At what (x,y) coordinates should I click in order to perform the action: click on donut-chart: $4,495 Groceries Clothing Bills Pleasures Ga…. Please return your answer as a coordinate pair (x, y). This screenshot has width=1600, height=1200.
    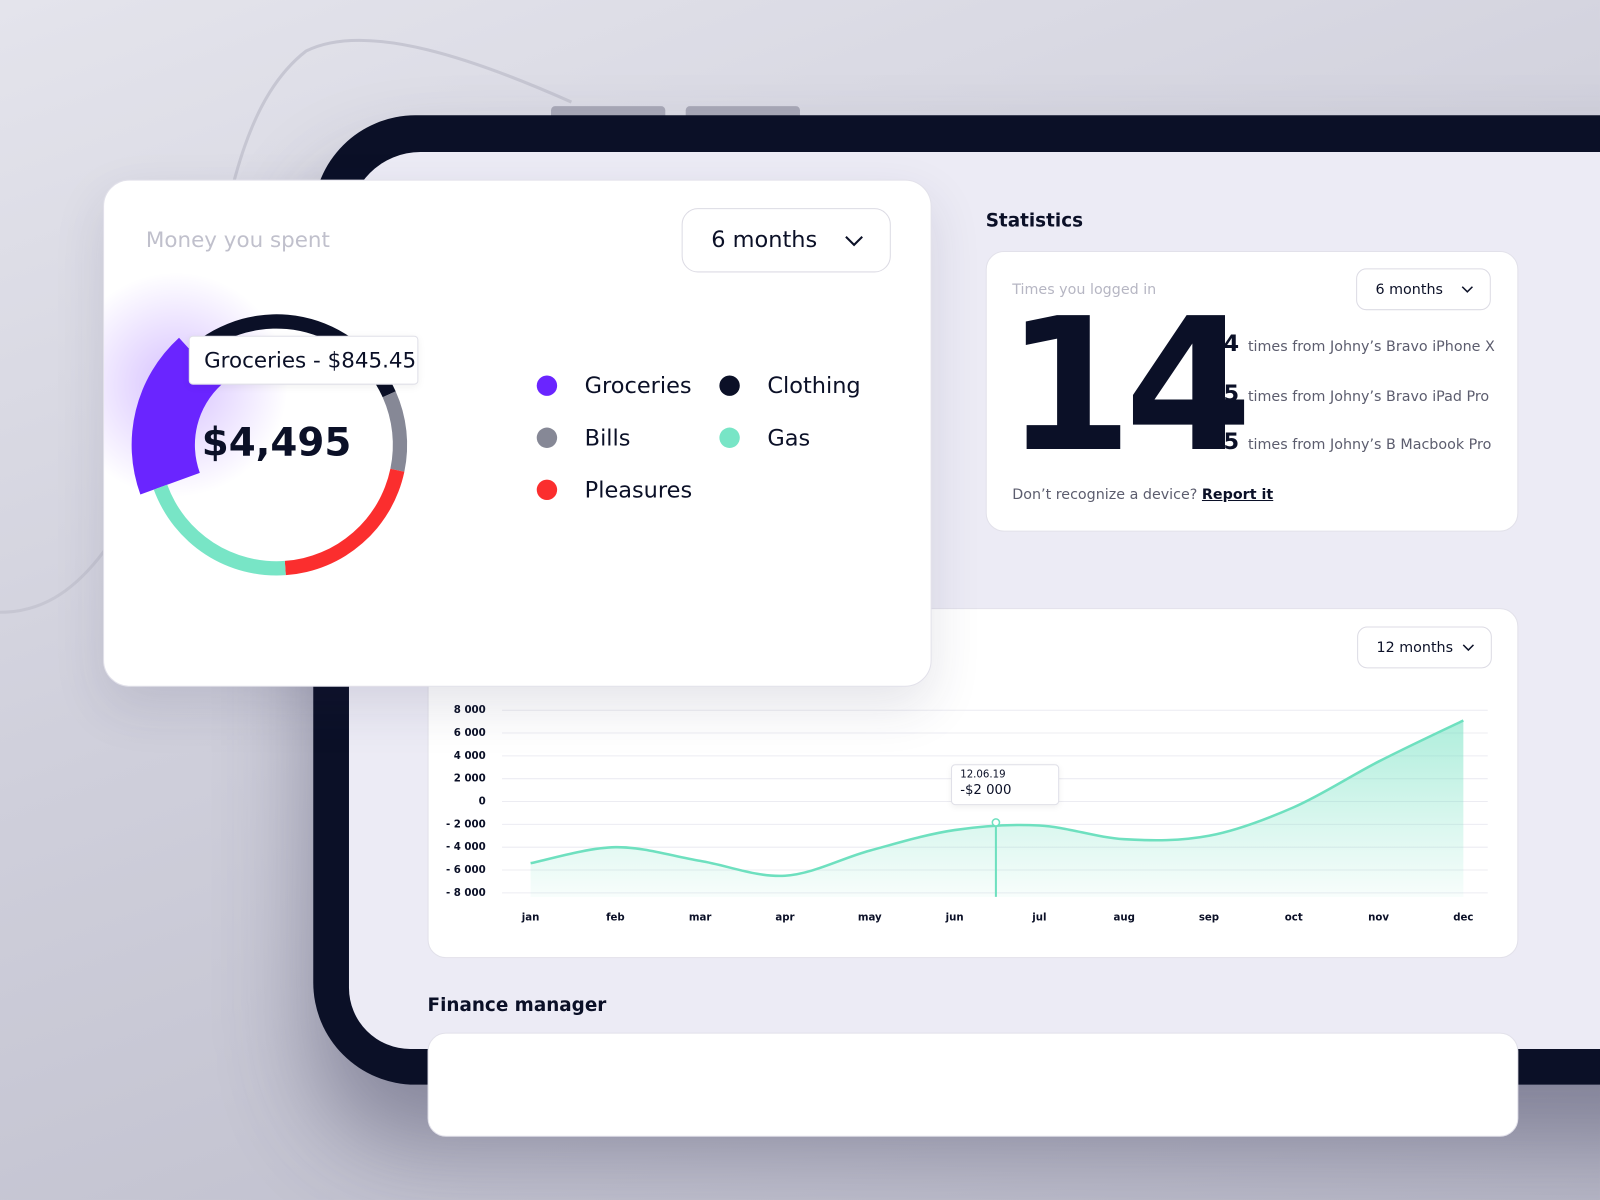
    Looking at the image, I should click on (482, 424).